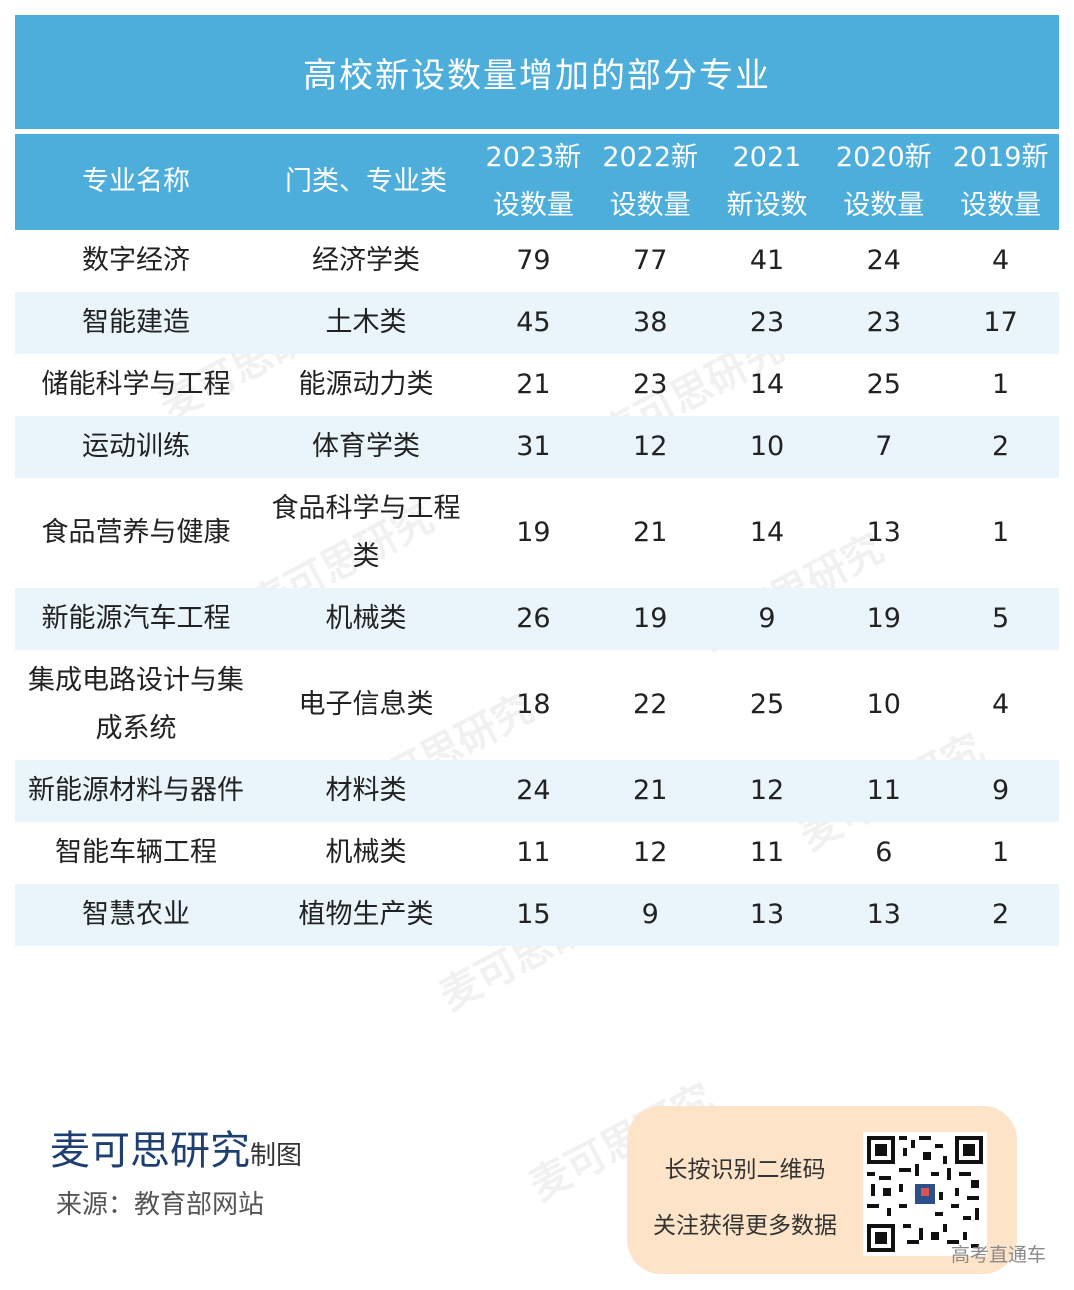  Describe the element at coordinates (822, 1190) in the screenshot. I see `qr-promo-card: 长按识别二维码 关注获得更多数据` at that location.